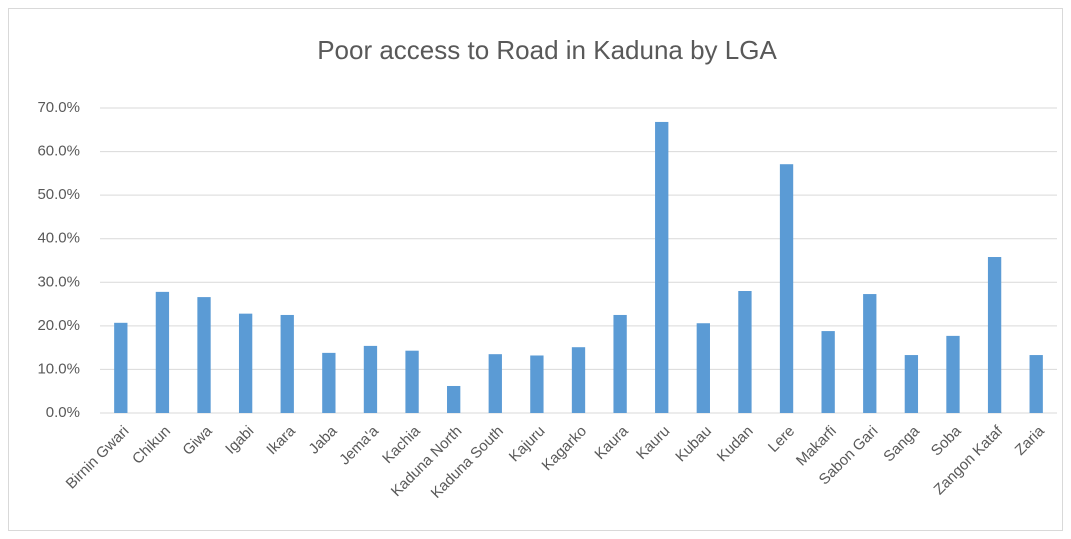  I want to click on y-tick-label: 10.0%, so click(58, 368).